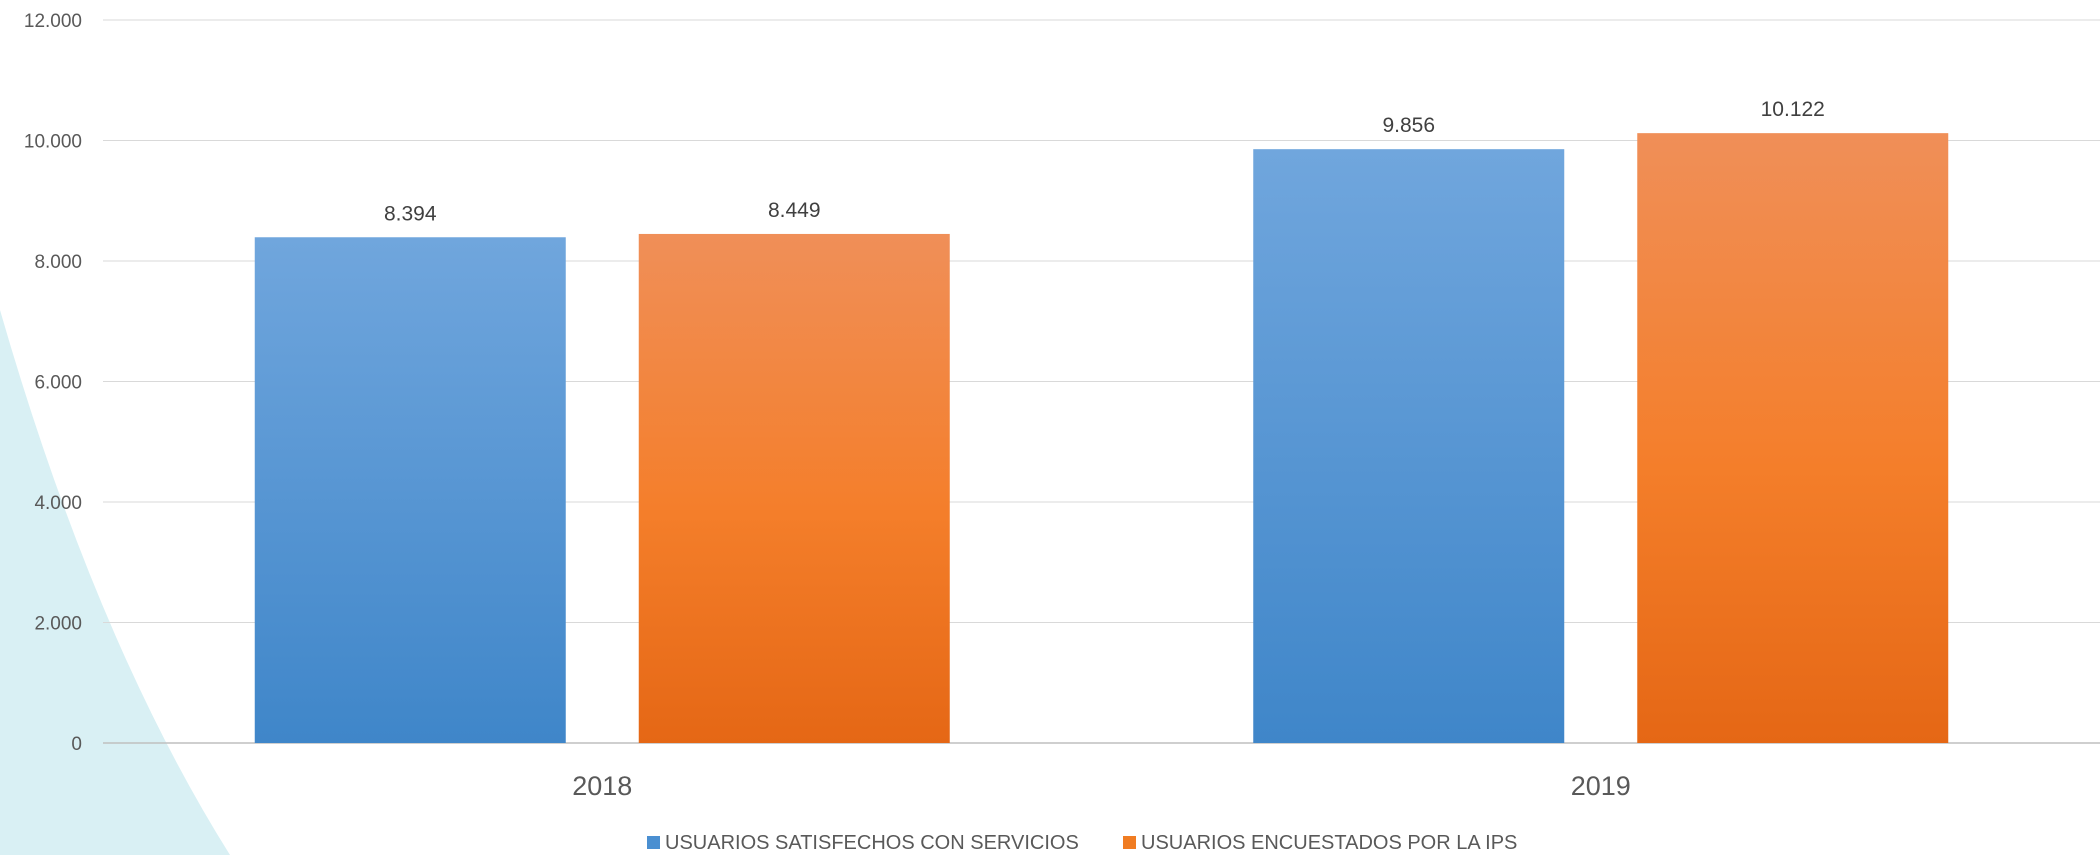 Image resolution: width=2100 pixels, height=855 pixels. Describe the element at coordinates (58, 624) in the screenshot. I see `y-tick-label: 2.000` at that location.